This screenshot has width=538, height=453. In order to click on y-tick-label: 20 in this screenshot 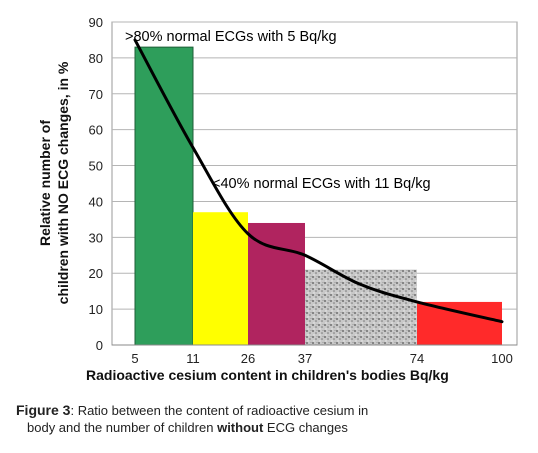, I will do `click(96, 273)`.